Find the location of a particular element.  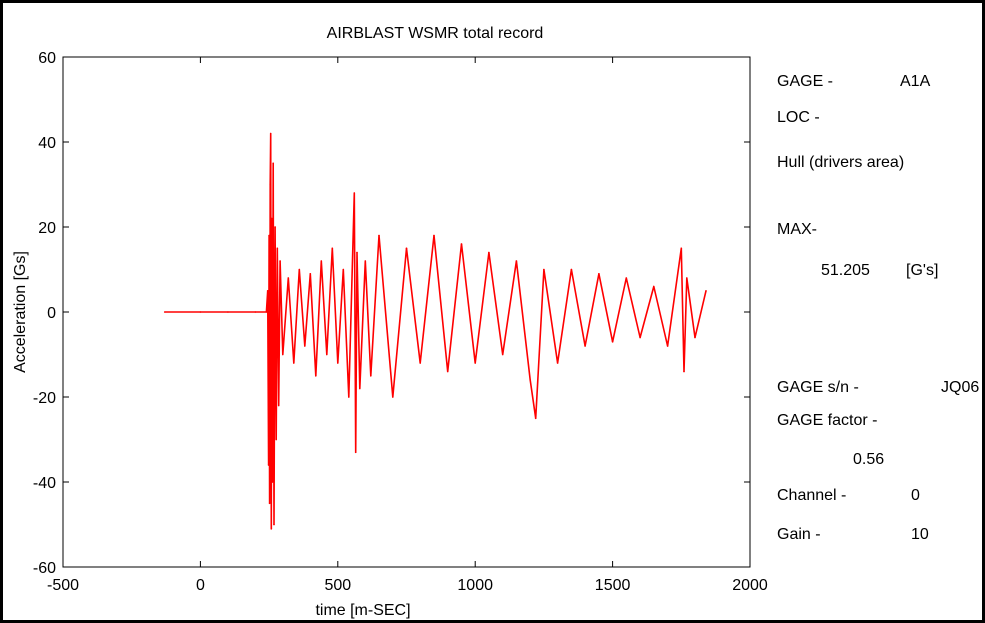

y-tick-label: 40 is located at coordinates (47, 143).